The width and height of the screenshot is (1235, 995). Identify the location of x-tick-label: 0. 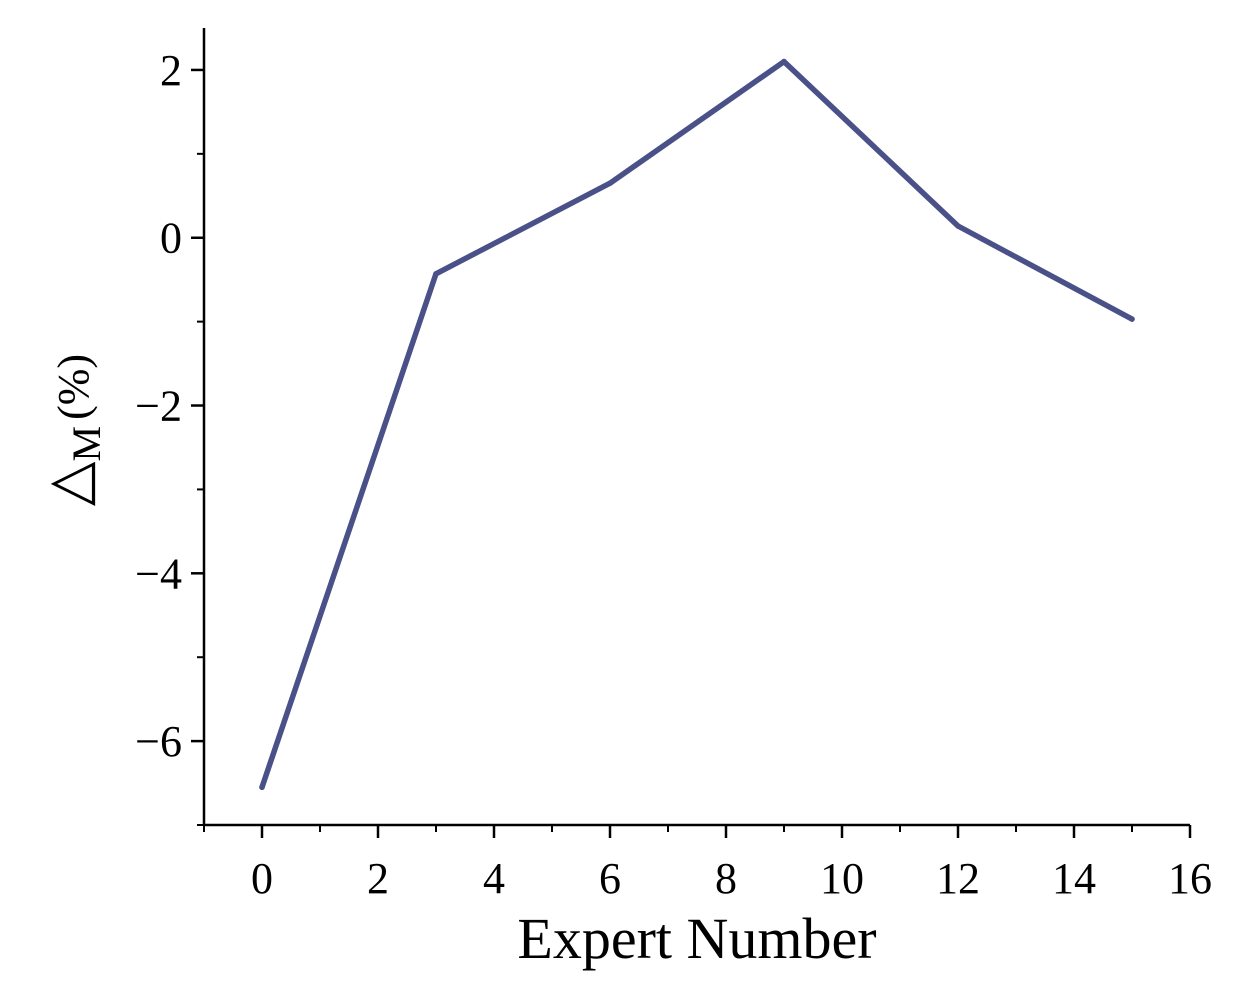
(262, 878).